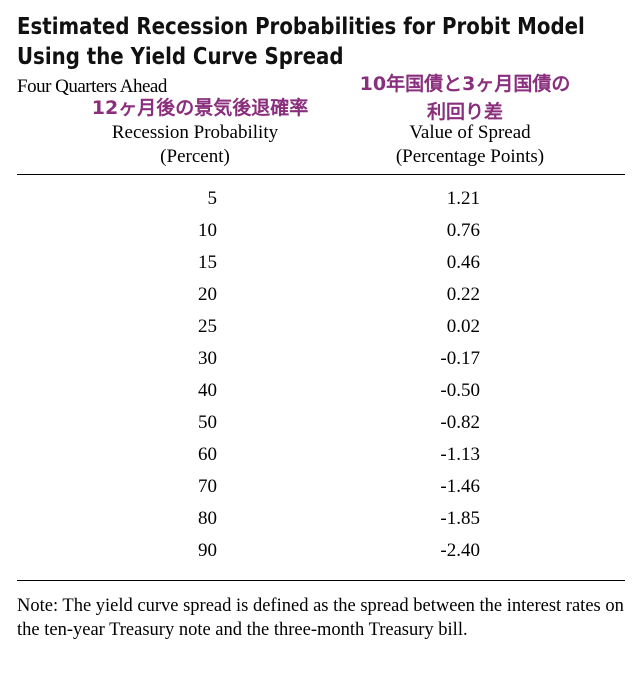 The image size is (642, 676). Describe the element at coordinates (207, 454) in the screenshot. I see `probability-cell: 60` at that location.